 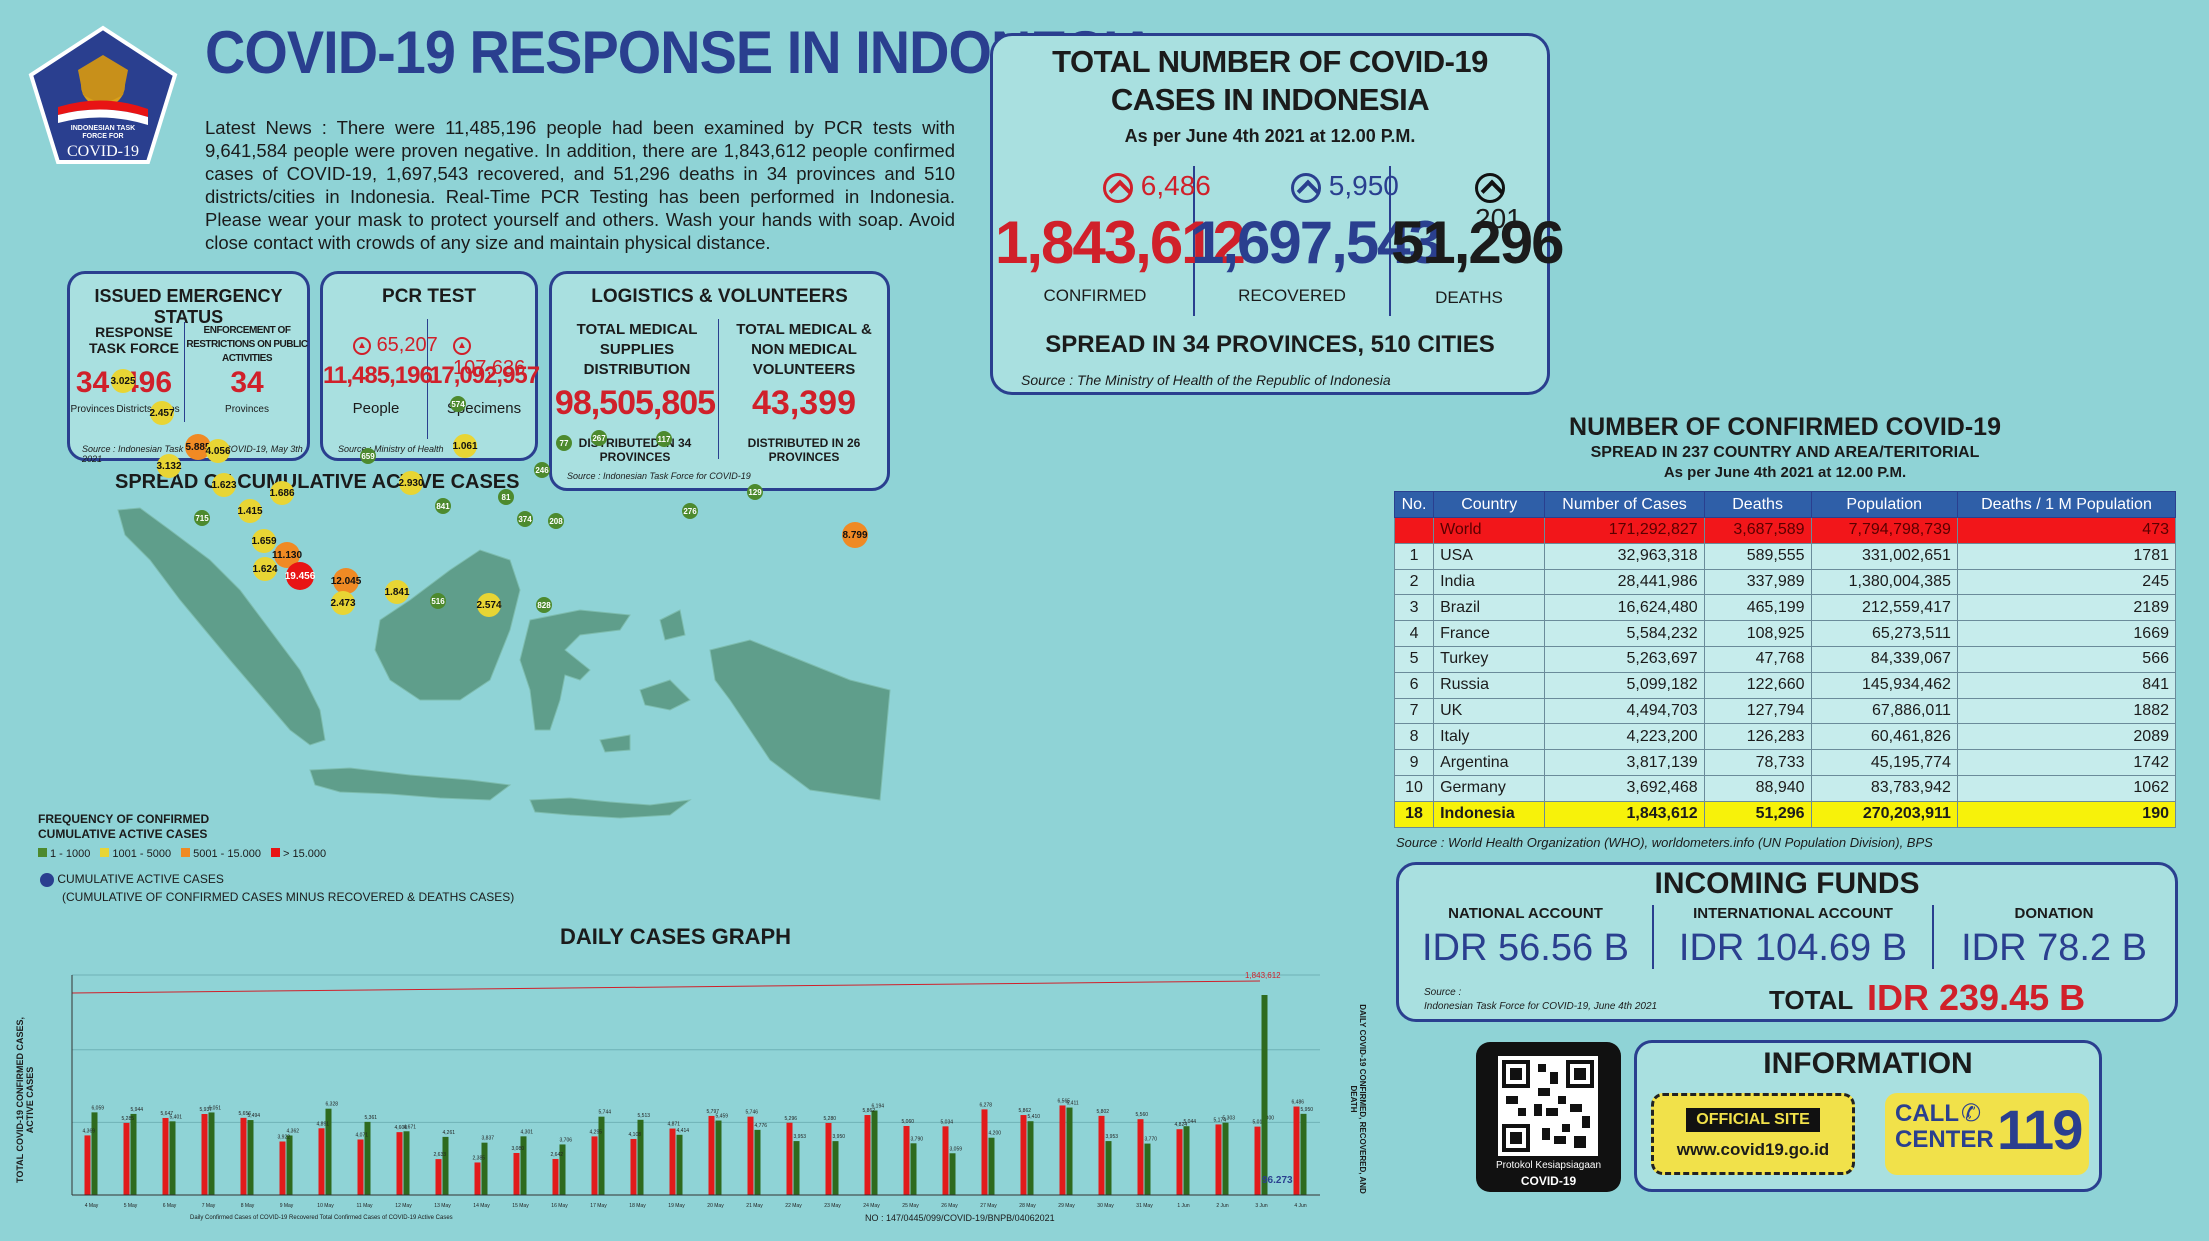 I want to click on call-center-button: CALL CENTER ✆ 119, so click(x=1987, y=1134).